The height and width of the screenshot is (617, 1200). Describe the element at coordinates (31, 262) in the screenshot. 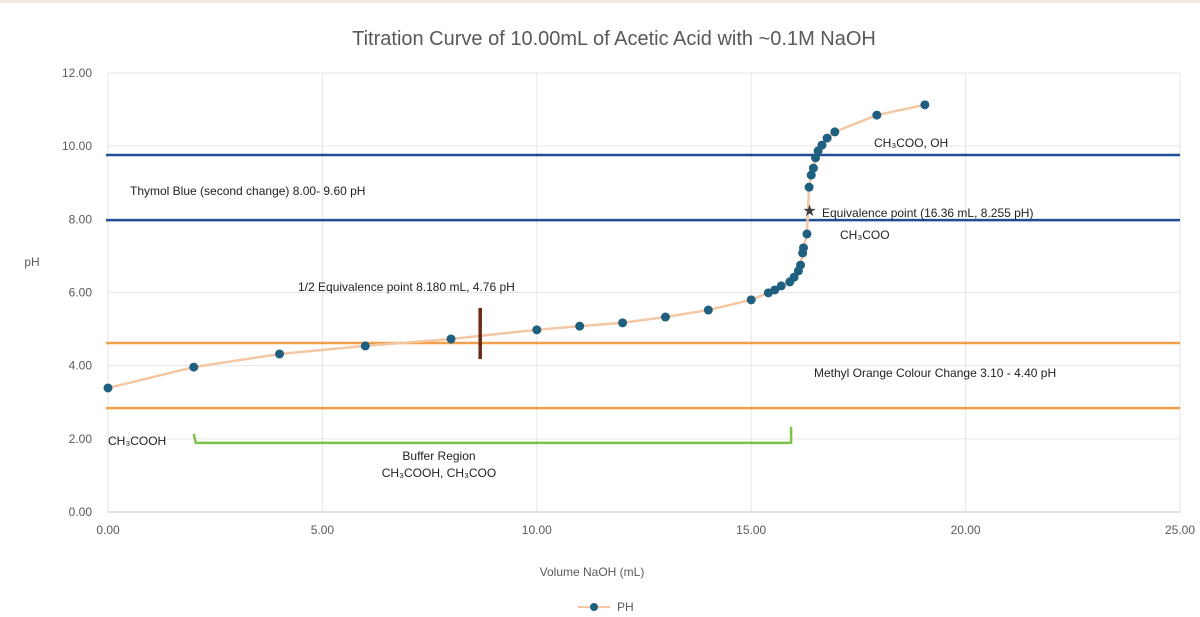

I see `y-axis-label: pH` at that location.